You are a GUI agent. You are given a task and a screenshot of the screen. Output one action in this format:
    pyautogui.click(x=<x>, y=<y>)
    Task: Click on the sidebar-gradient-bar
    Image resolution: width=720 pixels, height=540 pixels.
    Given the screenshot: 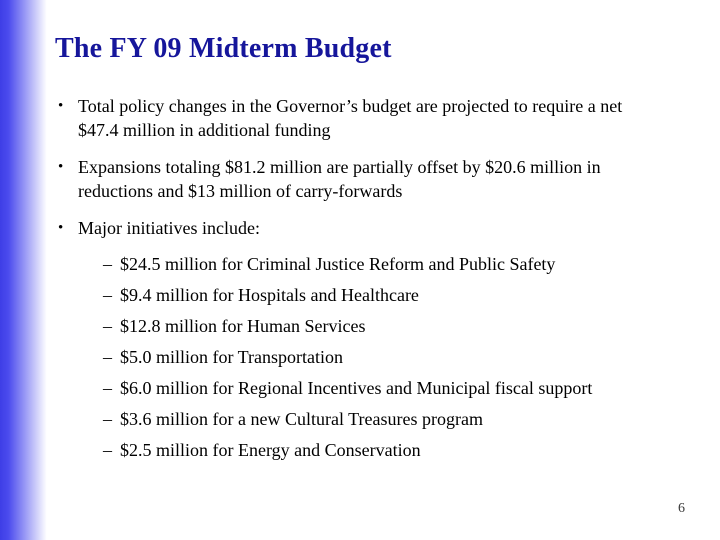 What is the action you would take?
    pyautogui.click(x=30, y=270)
    